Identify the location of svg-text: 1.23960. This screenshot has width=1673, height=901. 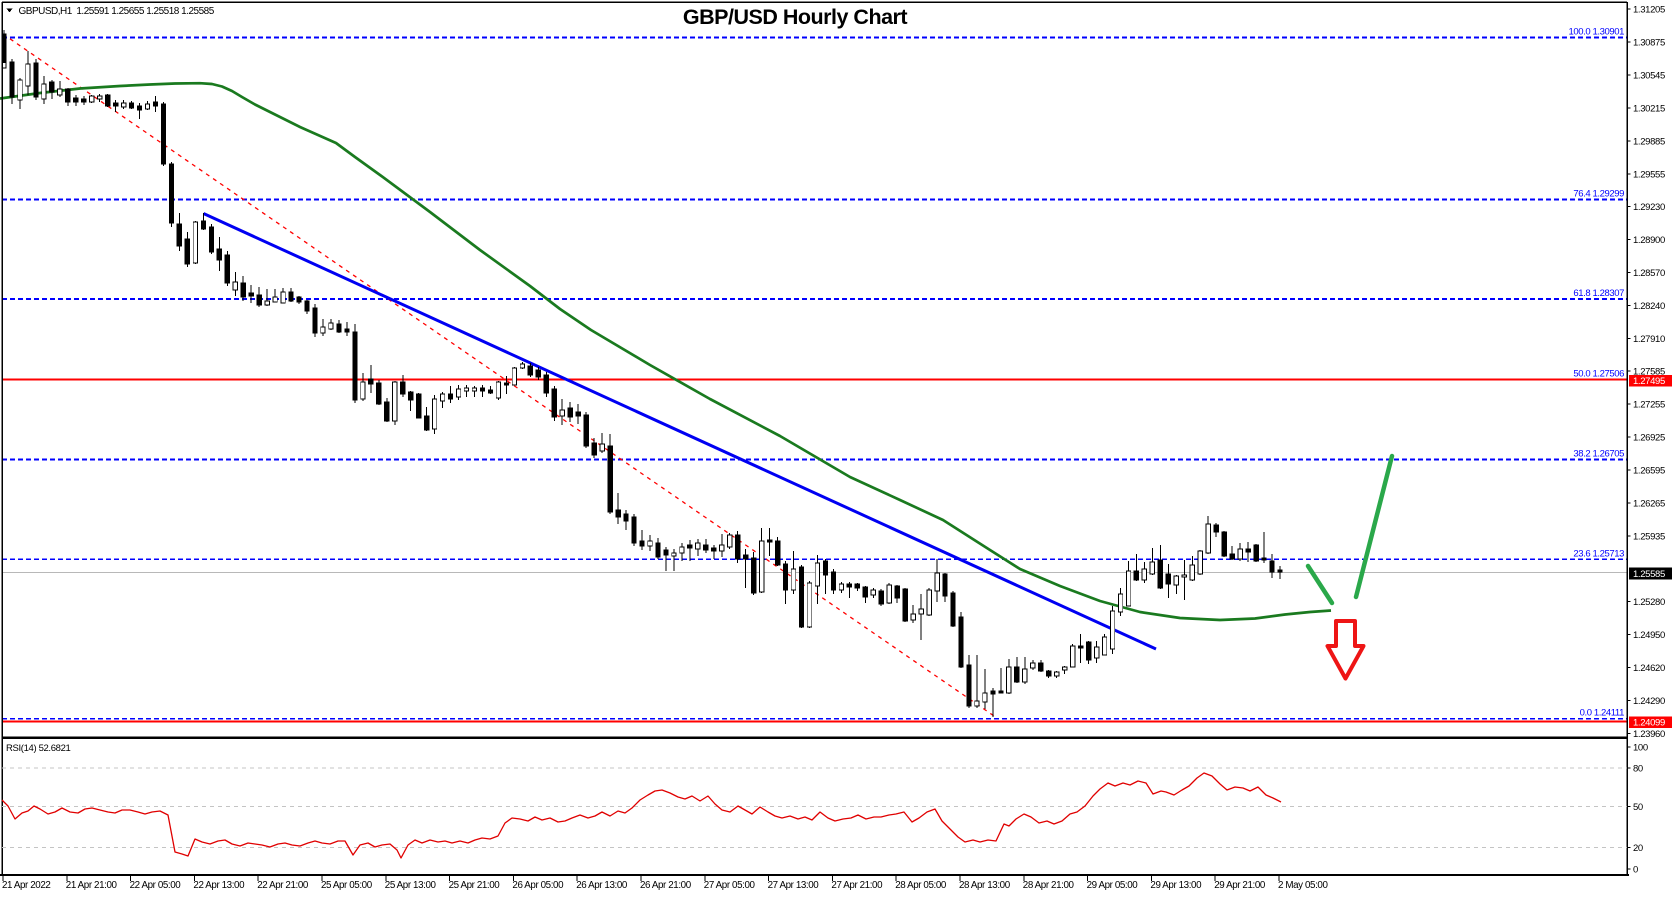
(1649, 734).